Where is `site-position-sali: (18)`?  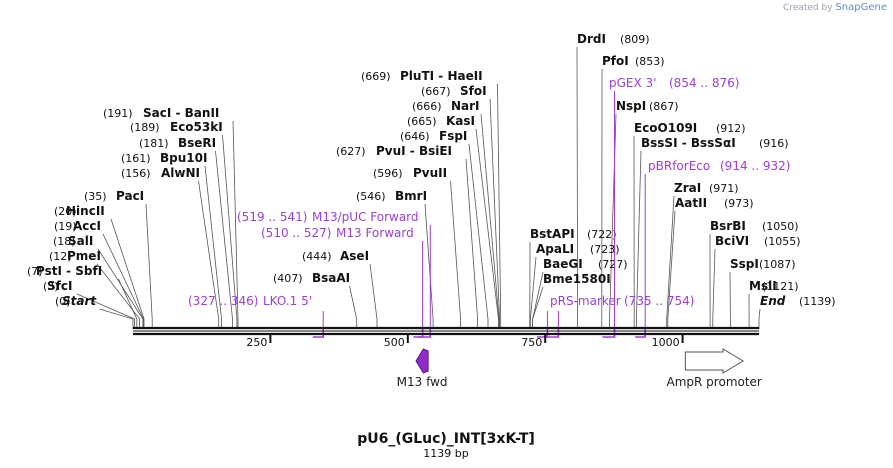
site-position-sali: (18) is located at coordinates (64, 241).